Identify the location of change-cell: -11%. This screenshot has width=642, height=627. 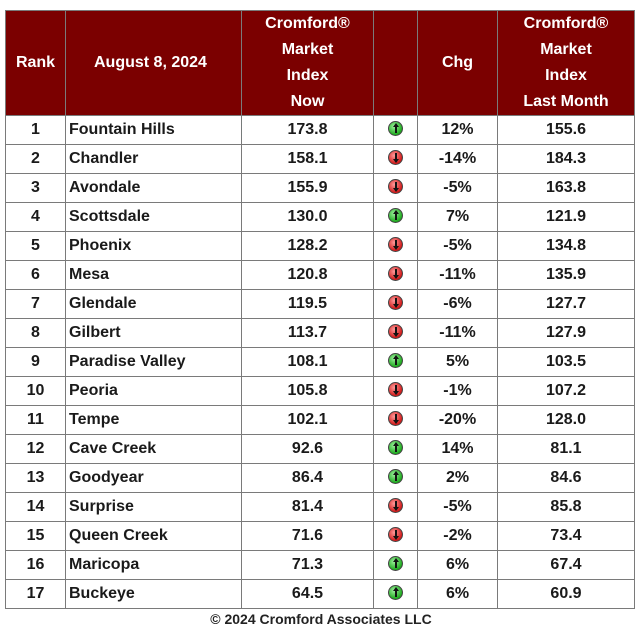
(457, 333).